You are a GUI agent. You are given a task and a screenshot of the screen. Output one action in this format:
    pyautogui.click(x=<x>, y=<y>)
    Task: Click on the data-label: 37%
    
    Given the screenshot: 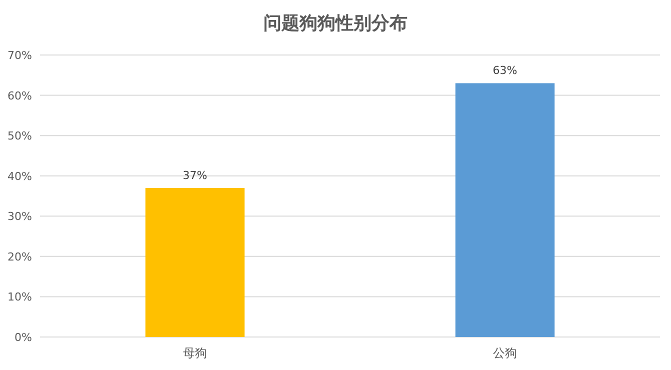 What is the action you would take?
    pyautogui.click(x=195, y=175)
    